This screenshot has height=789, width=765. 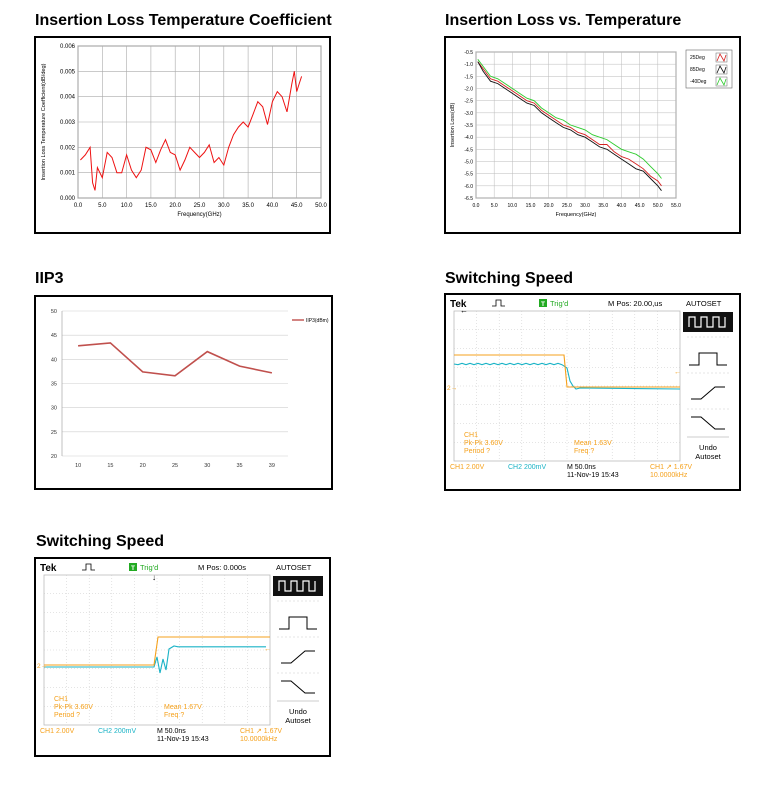 I want to click on y-tick-label: -3.5, so click(x=468, y=126).